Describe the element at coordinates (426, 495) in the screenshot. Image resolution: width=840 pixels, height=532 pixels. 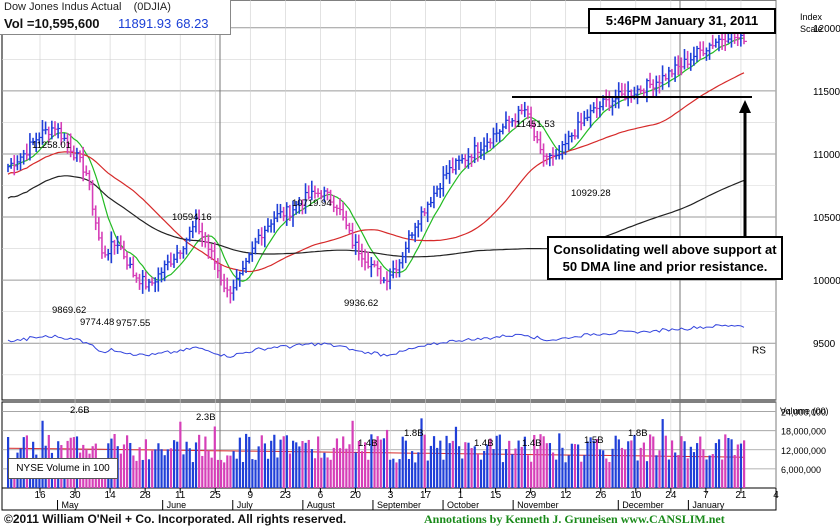
I see `date-tick-label: 17` at that location.